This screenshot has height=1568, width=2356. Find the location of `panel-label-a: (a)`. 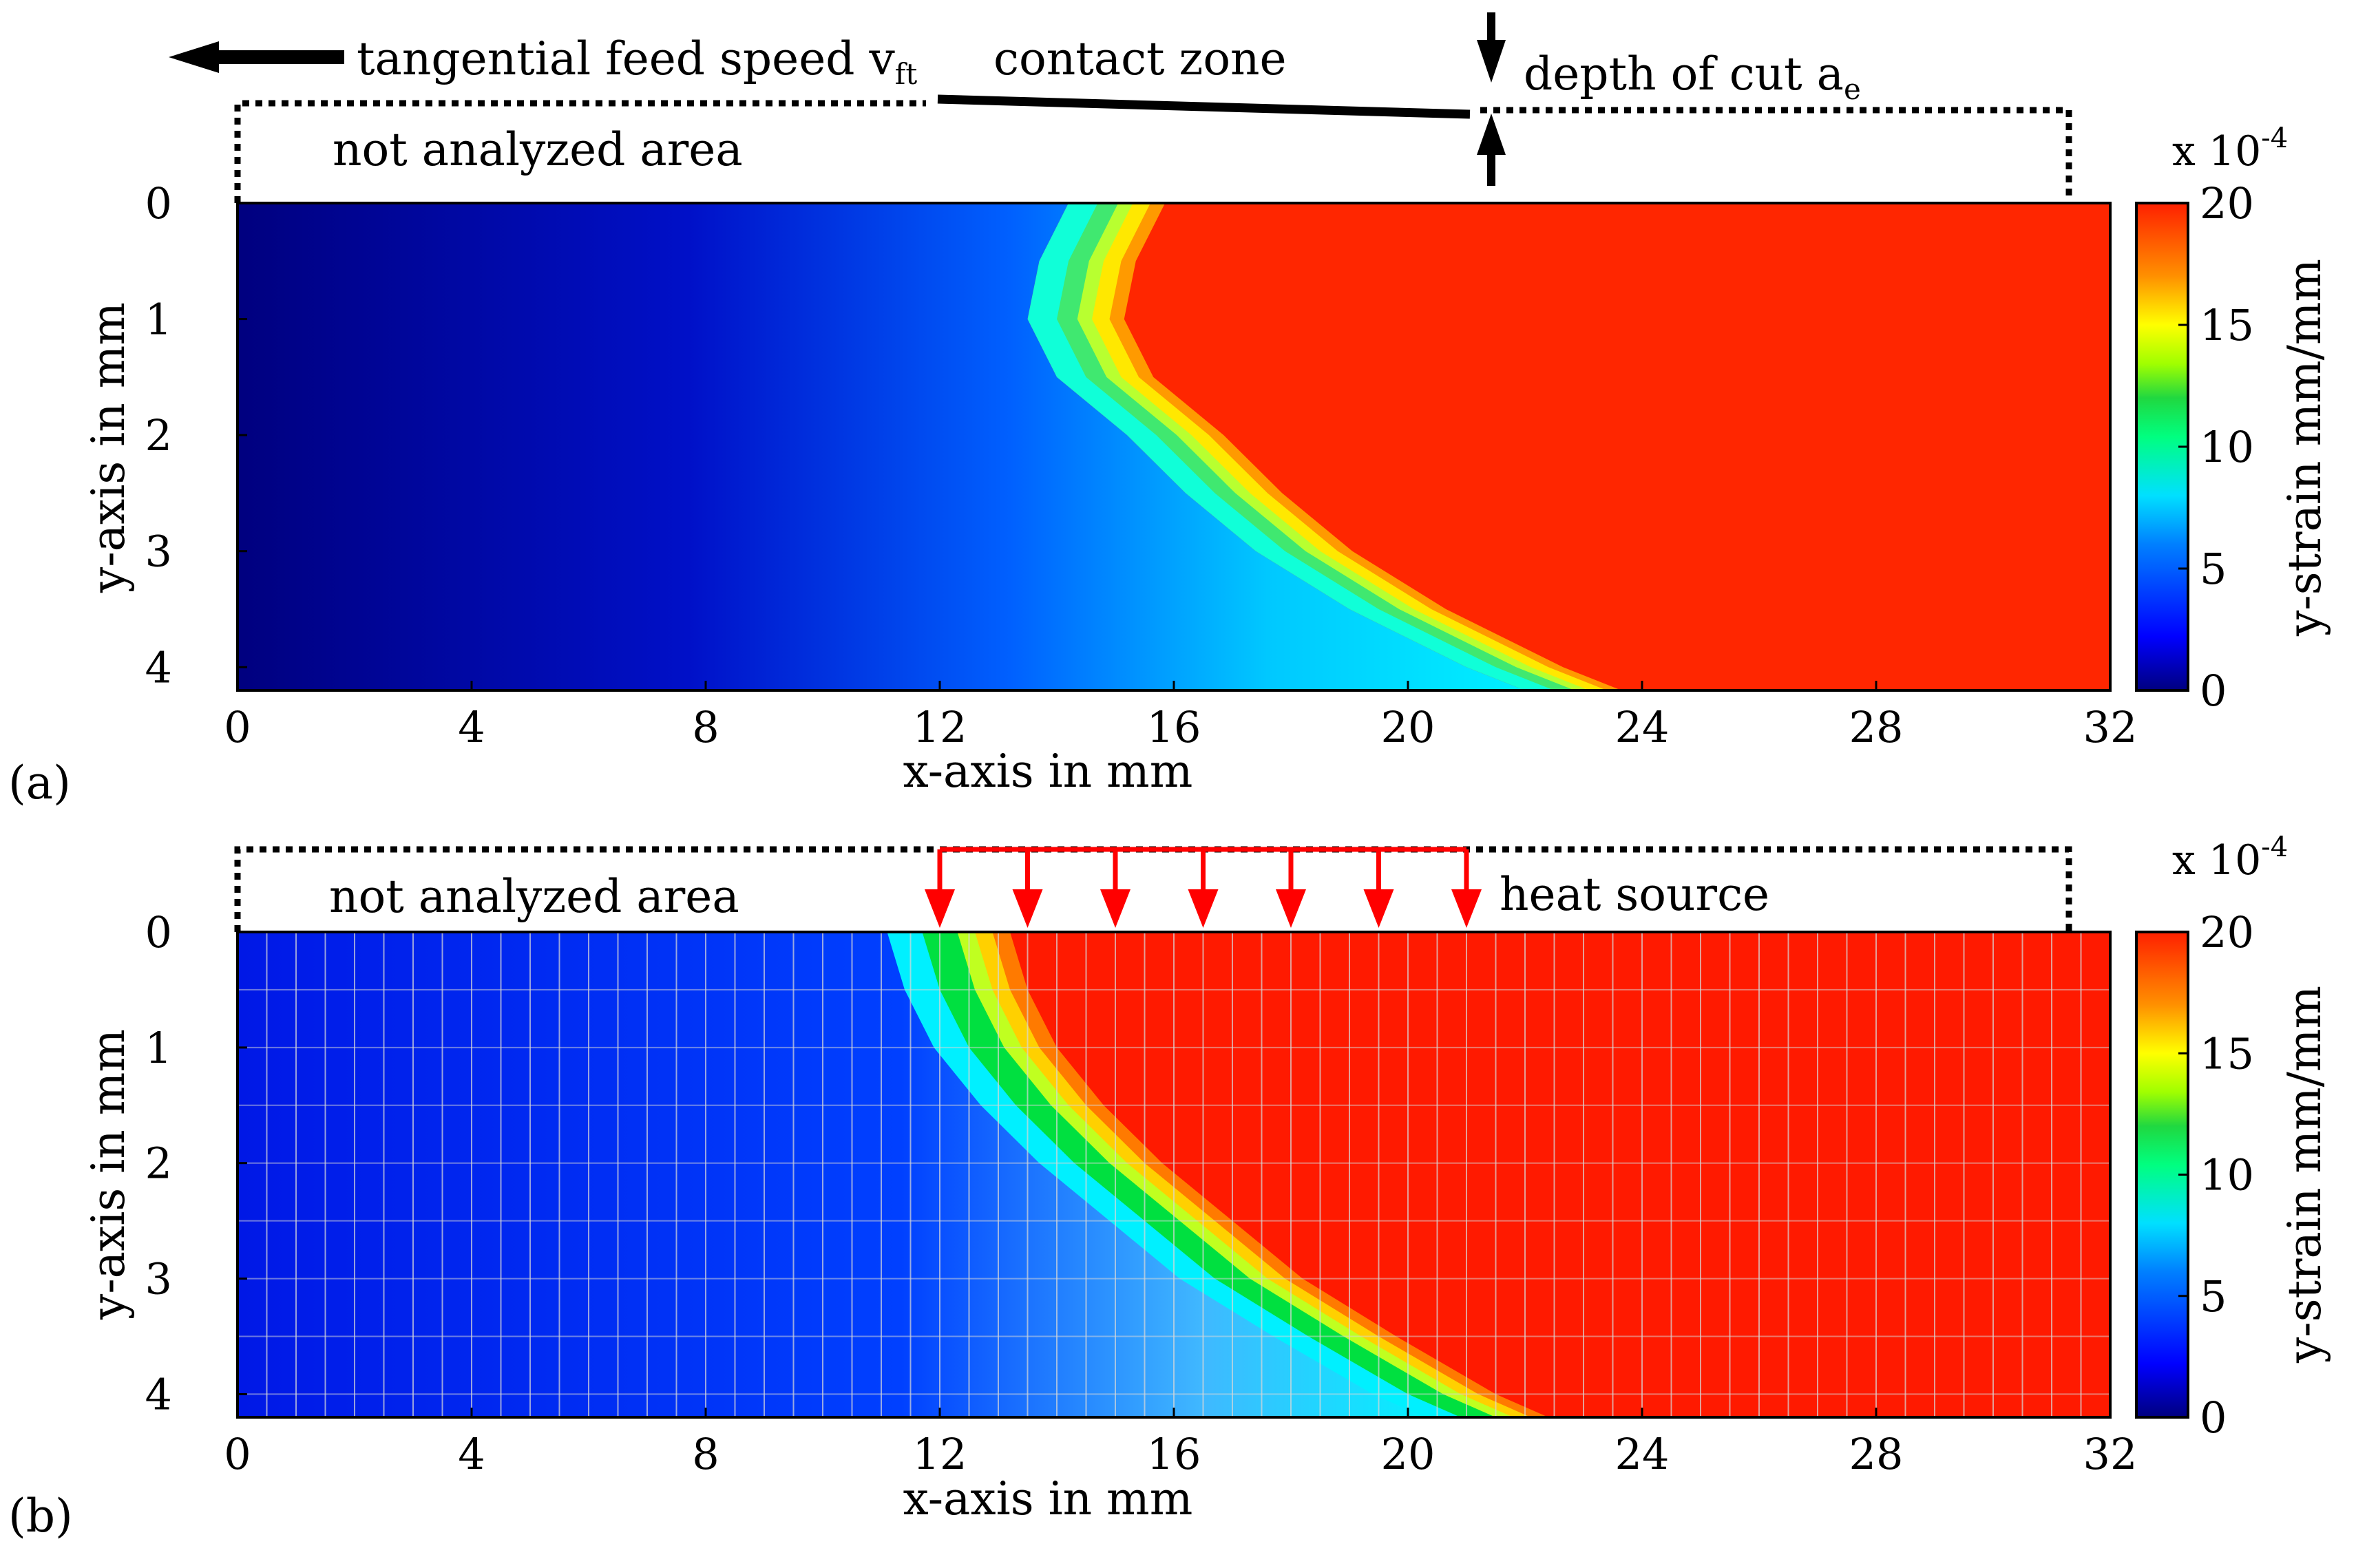

panel-label-a: (a) is located at coordinates (39, 782).